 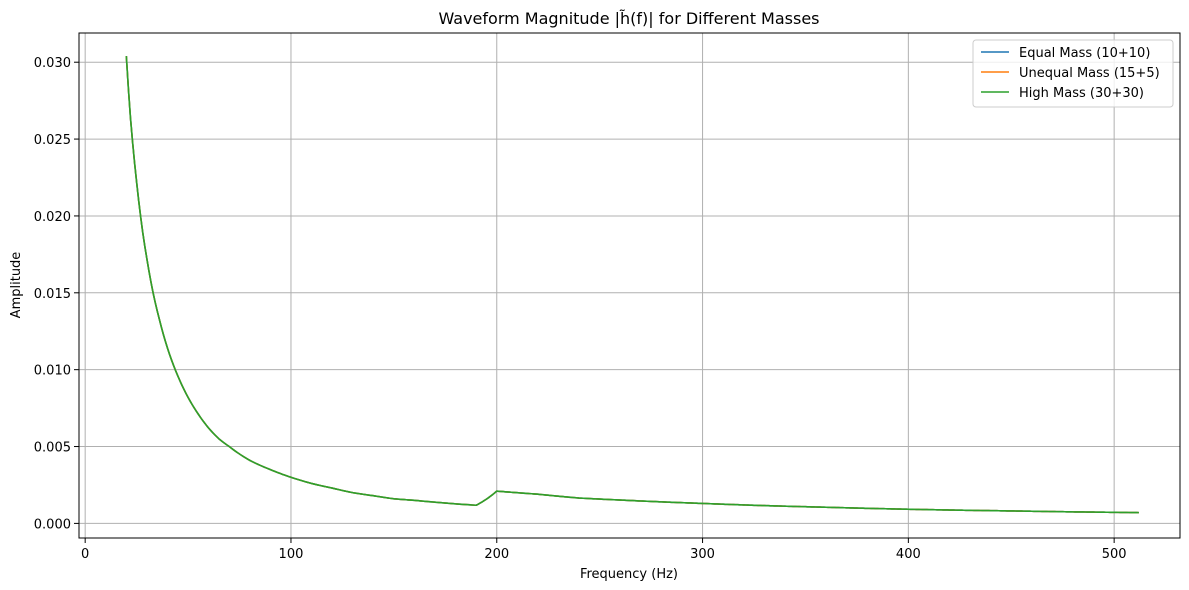 I want to click on x-tick-label: 100, so click(x=291, y=554).